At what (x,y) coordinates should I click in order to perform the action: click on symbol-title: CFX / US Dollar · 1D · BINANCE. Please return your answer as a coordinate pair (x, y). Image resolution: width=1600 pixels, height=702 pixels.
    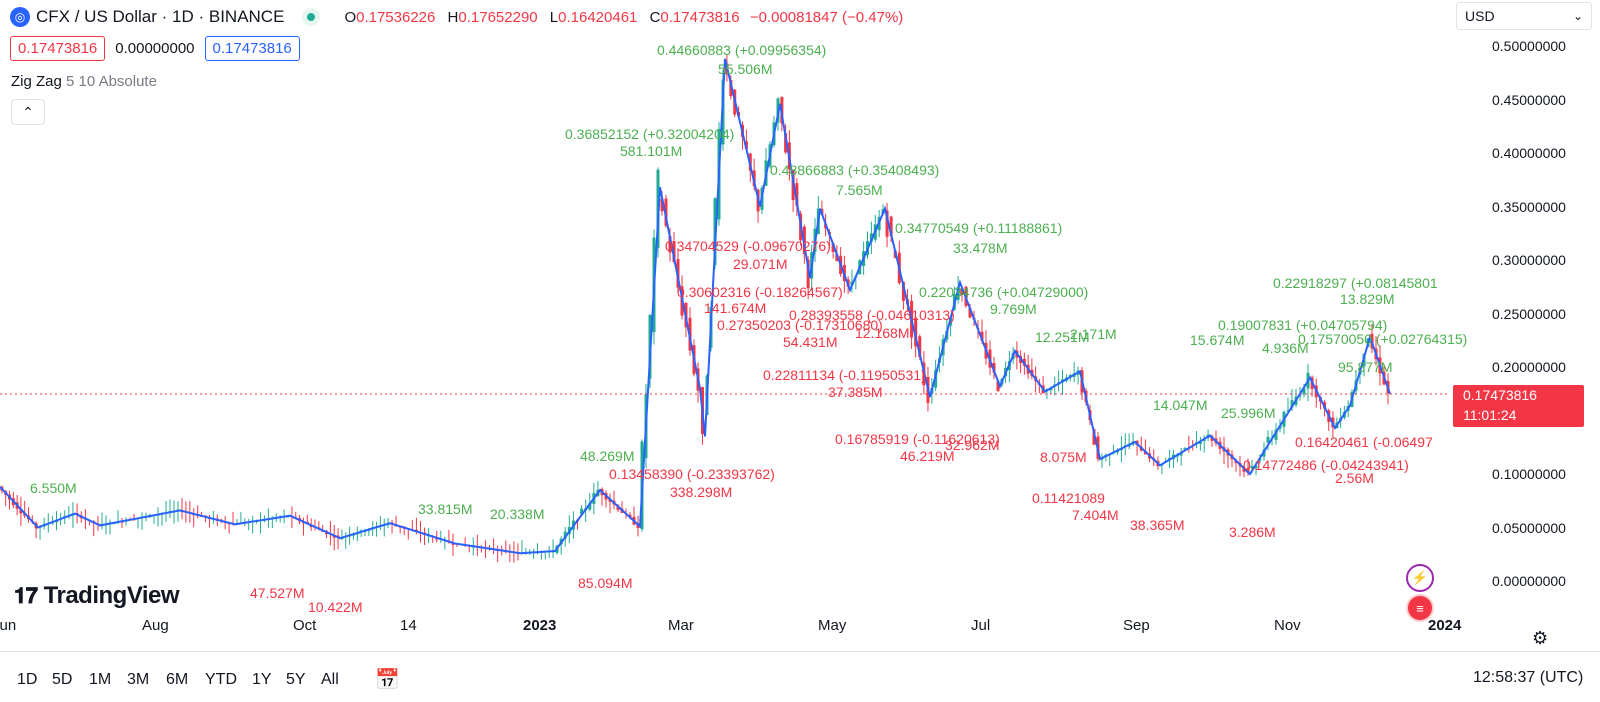
    Looking at the image, I should click on (160, 16).